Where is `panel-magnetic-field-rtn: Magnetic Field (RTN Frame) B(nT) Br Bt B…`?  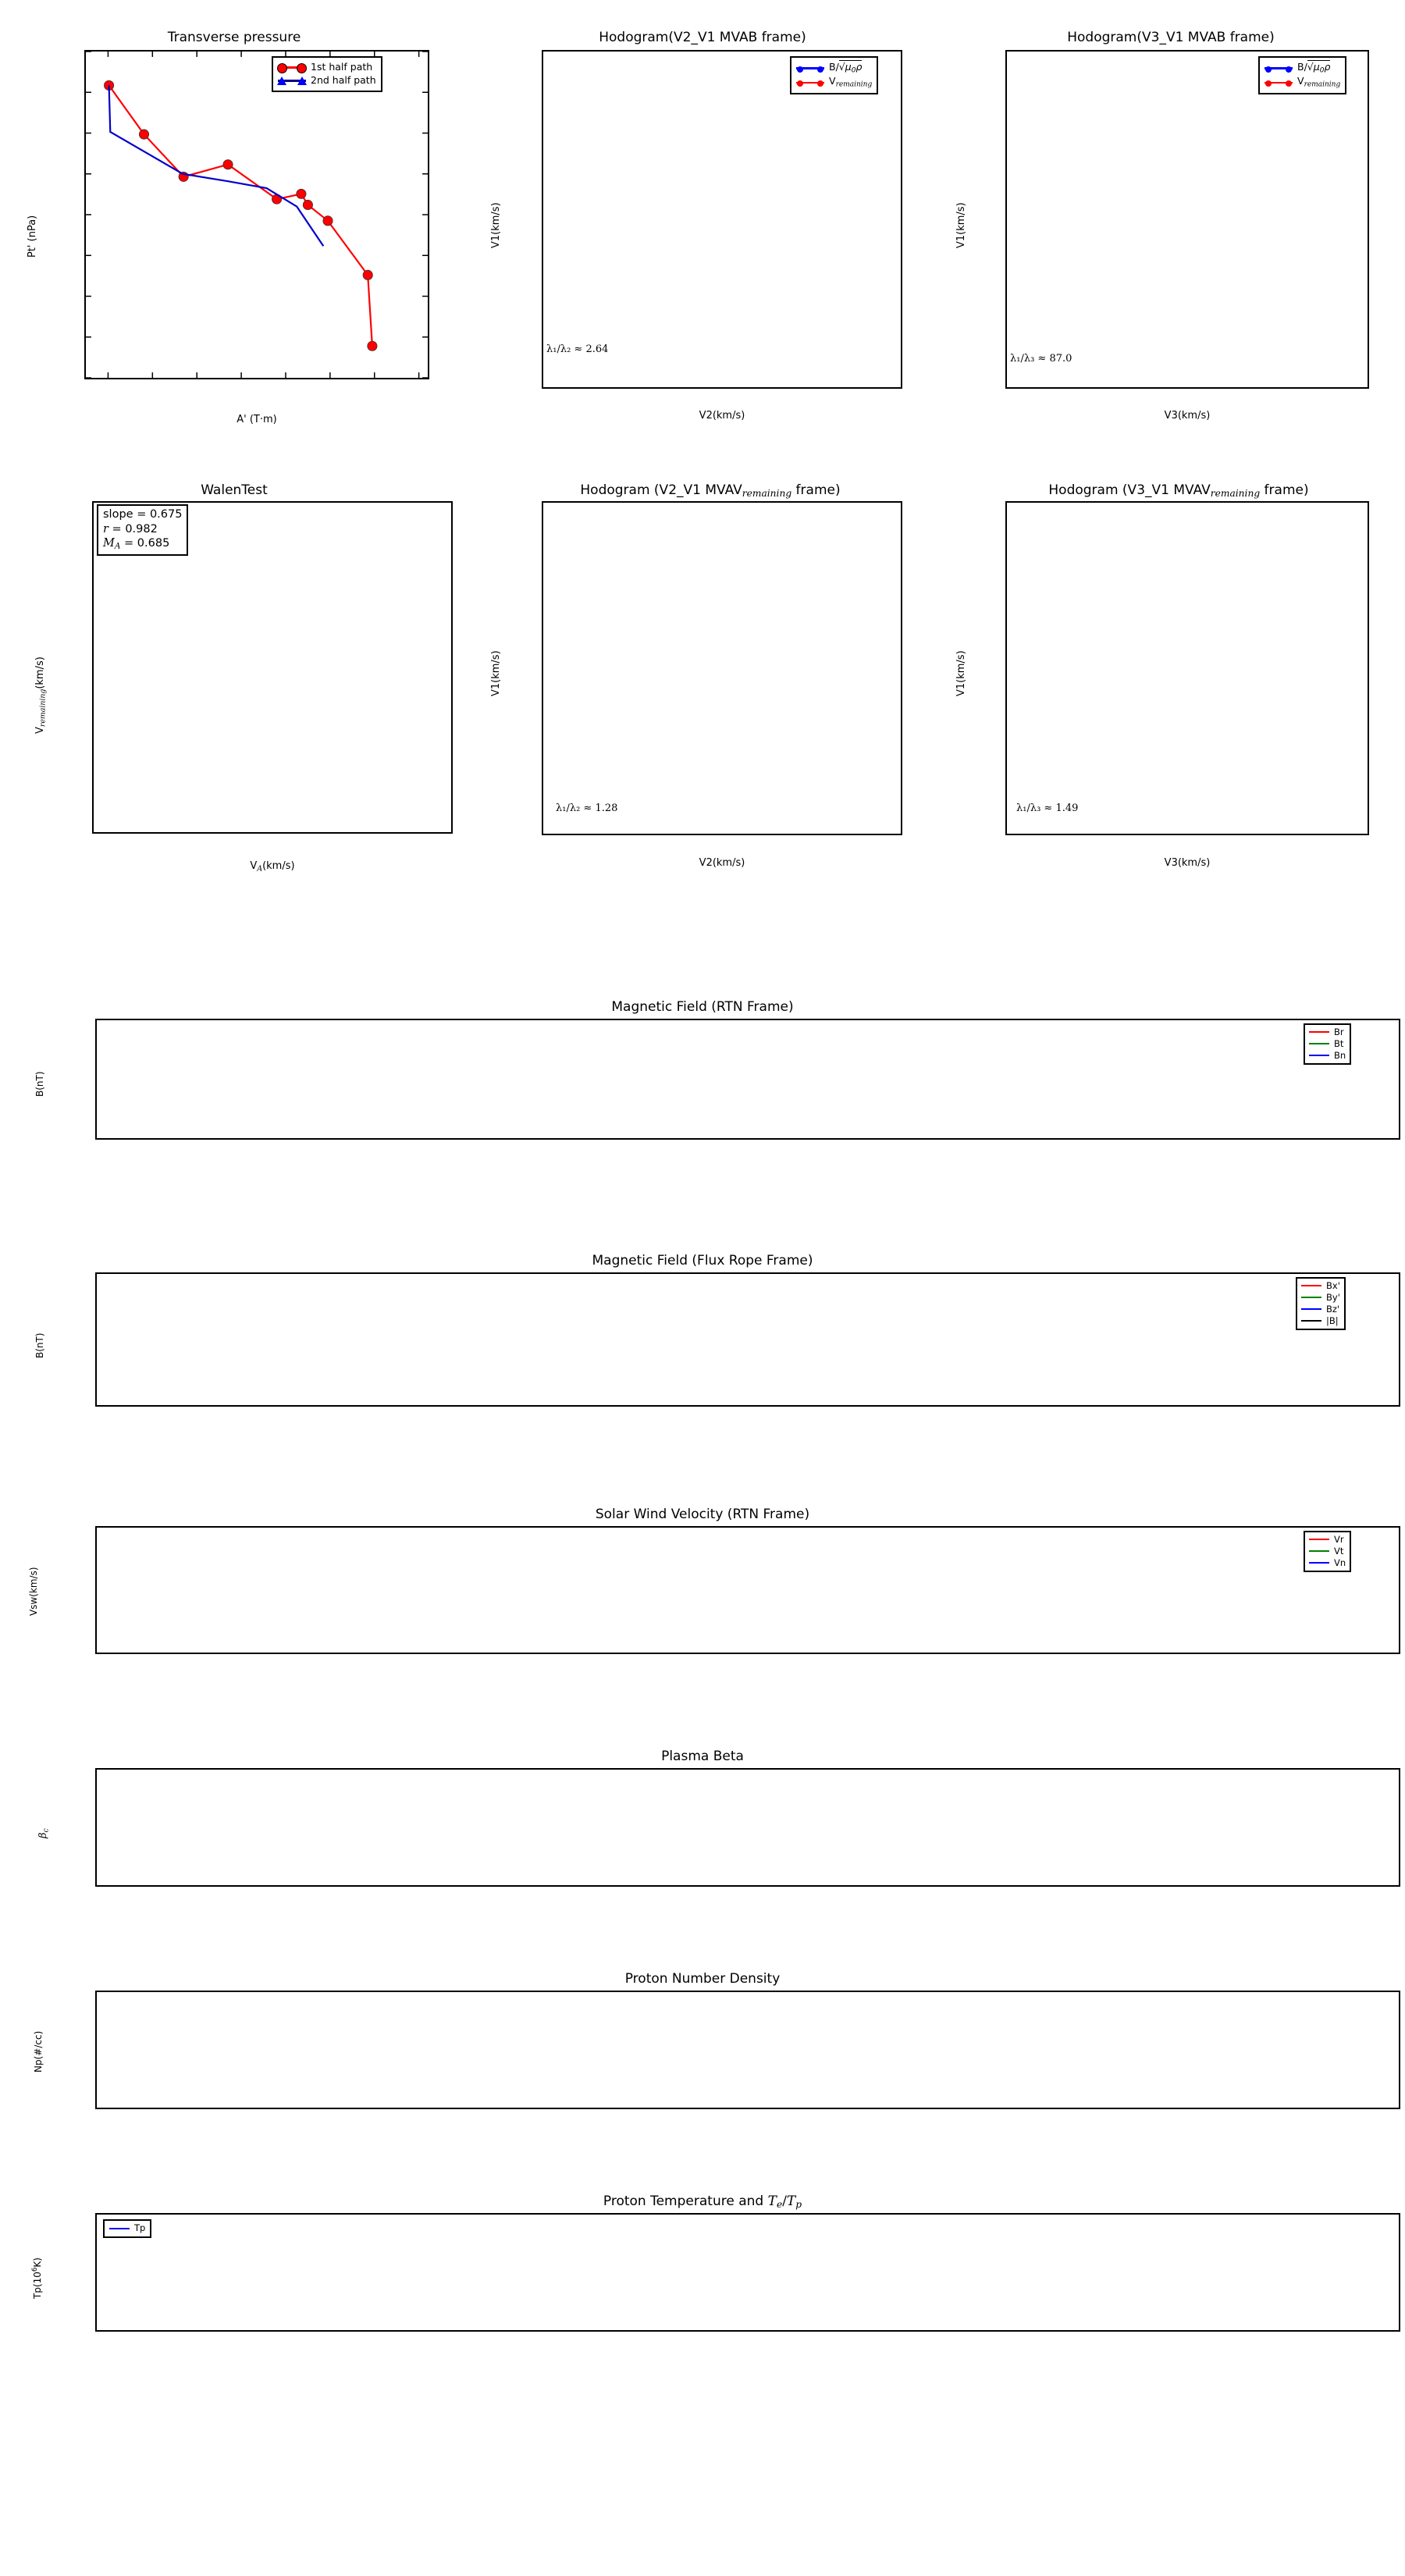
panel-magnetic-field-rtn: Magnetic Field (RTN Frame) B(nT) Br Bt B… is located at coordinates (703, 1077).